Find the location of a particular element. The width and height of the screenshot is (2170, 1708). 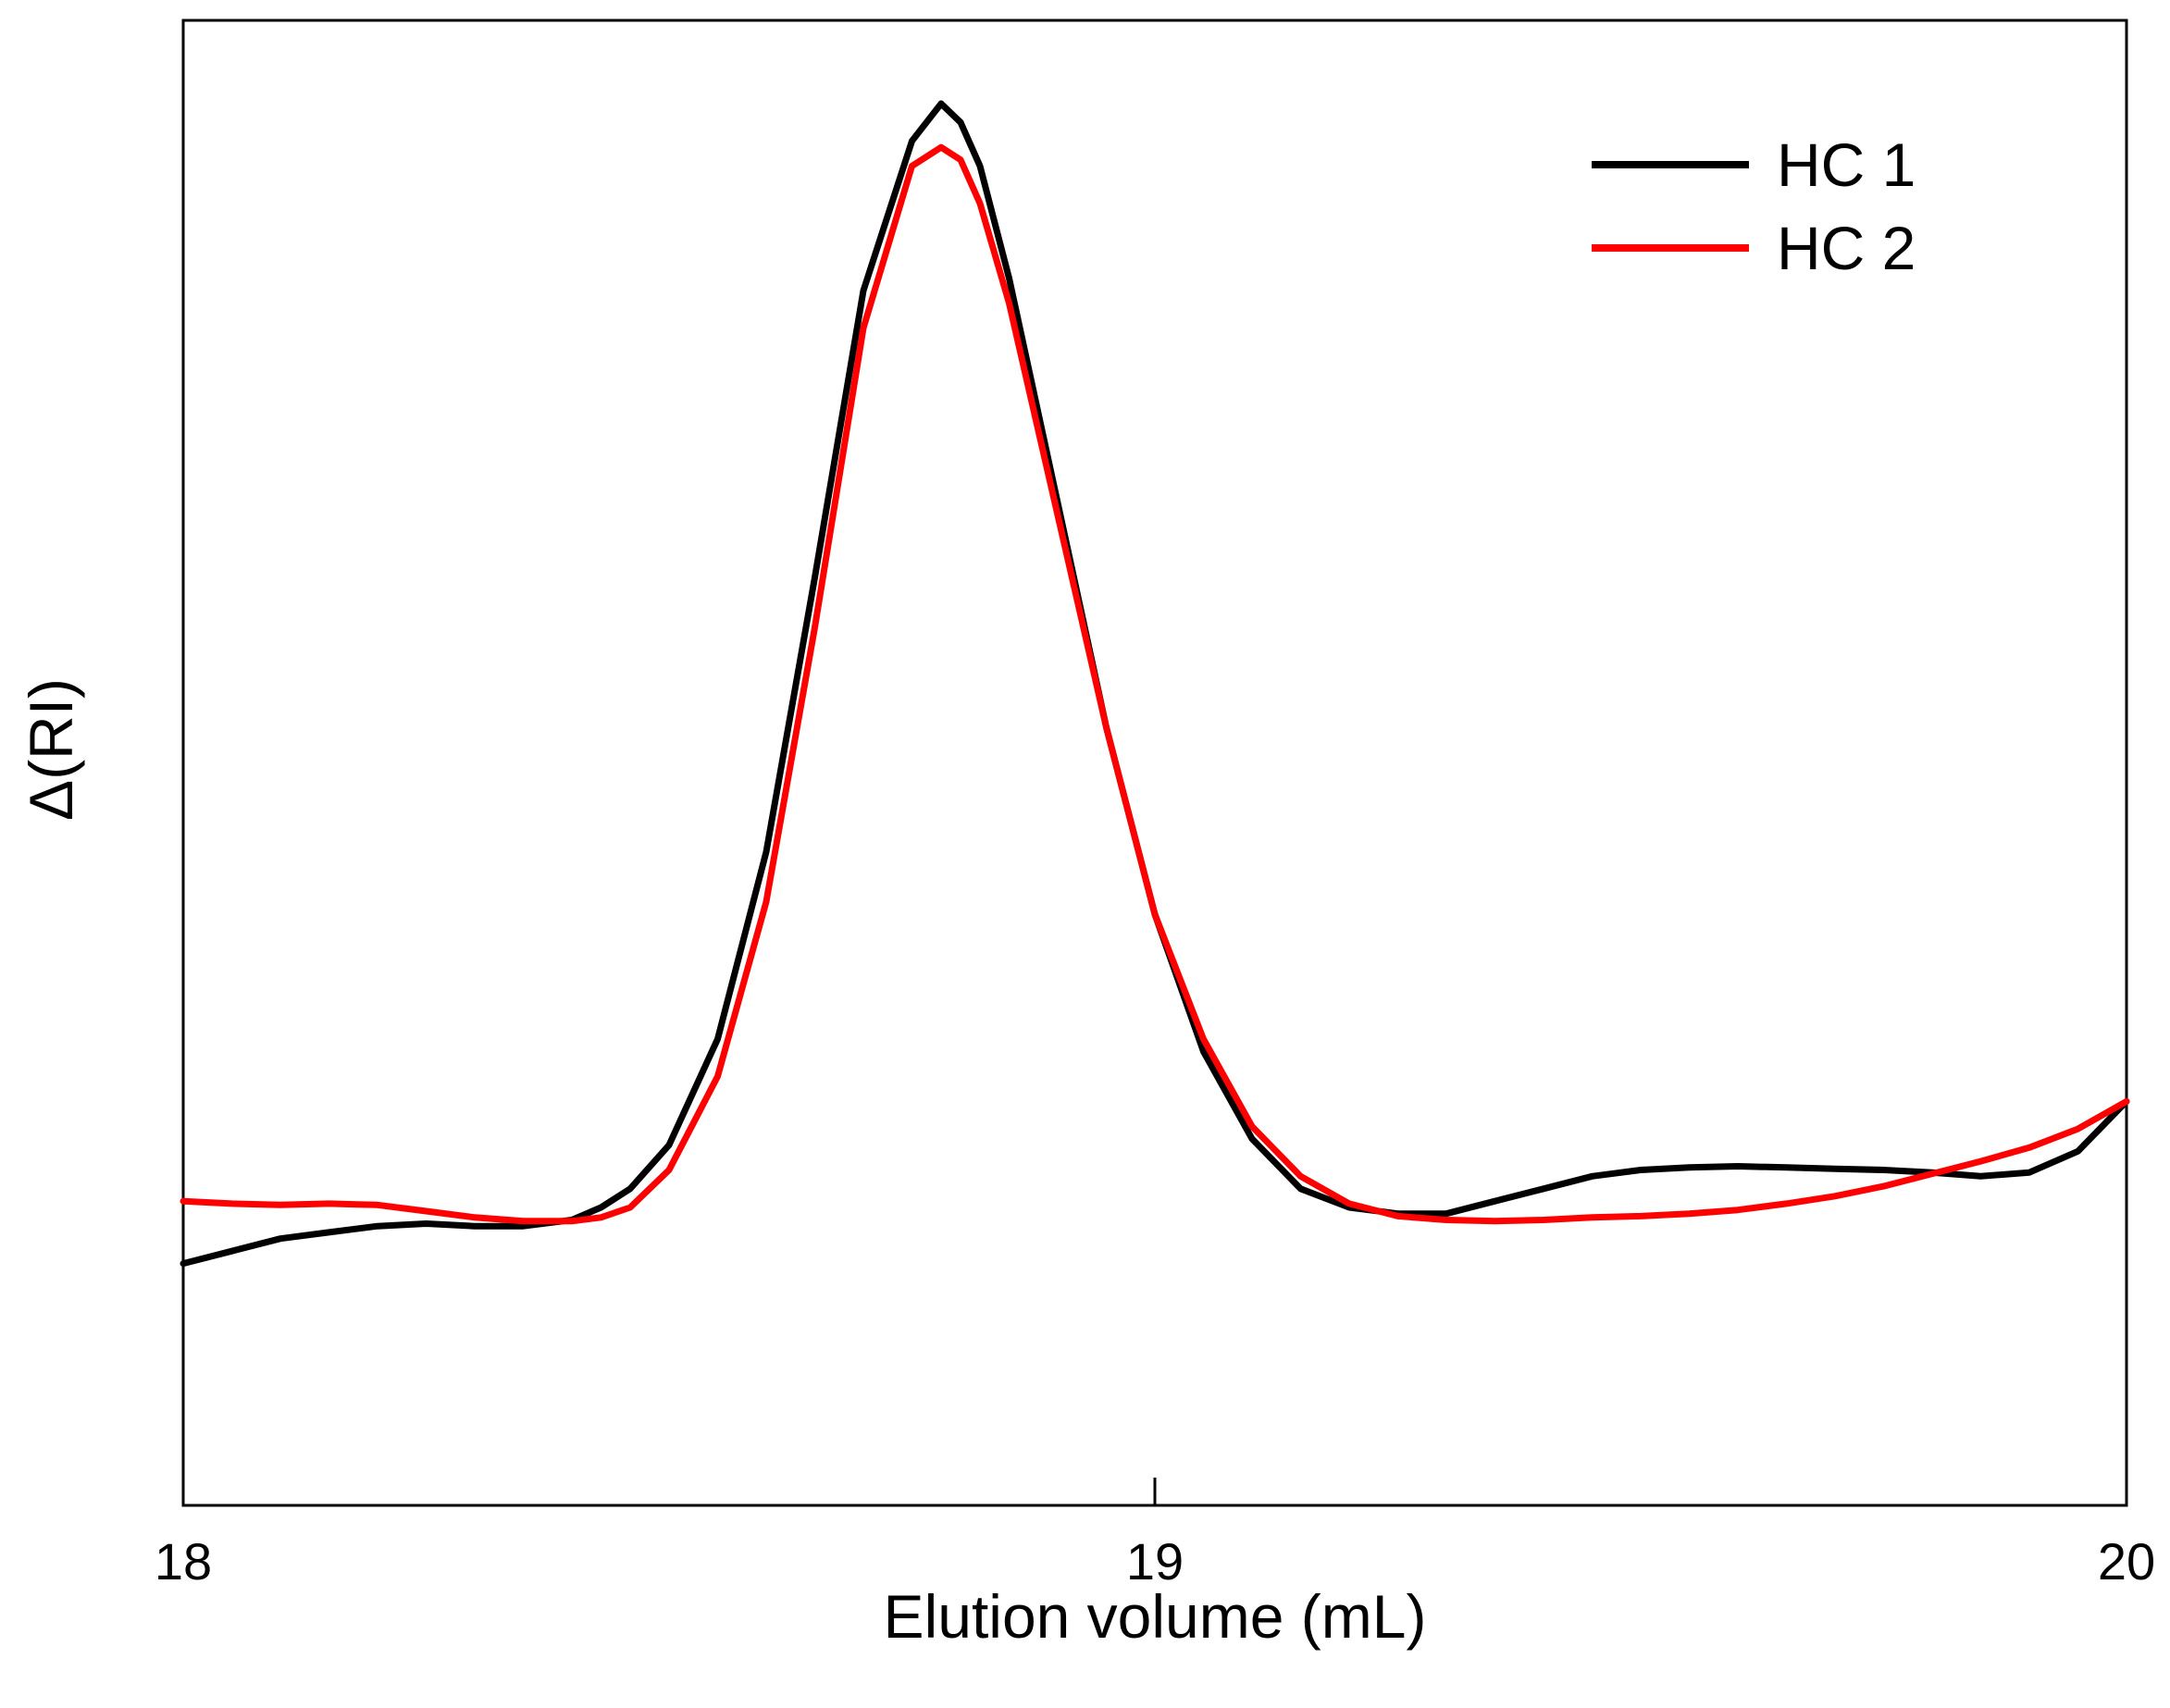

legend: HC 1 HC 2 is located at coordinates (1754, 206).